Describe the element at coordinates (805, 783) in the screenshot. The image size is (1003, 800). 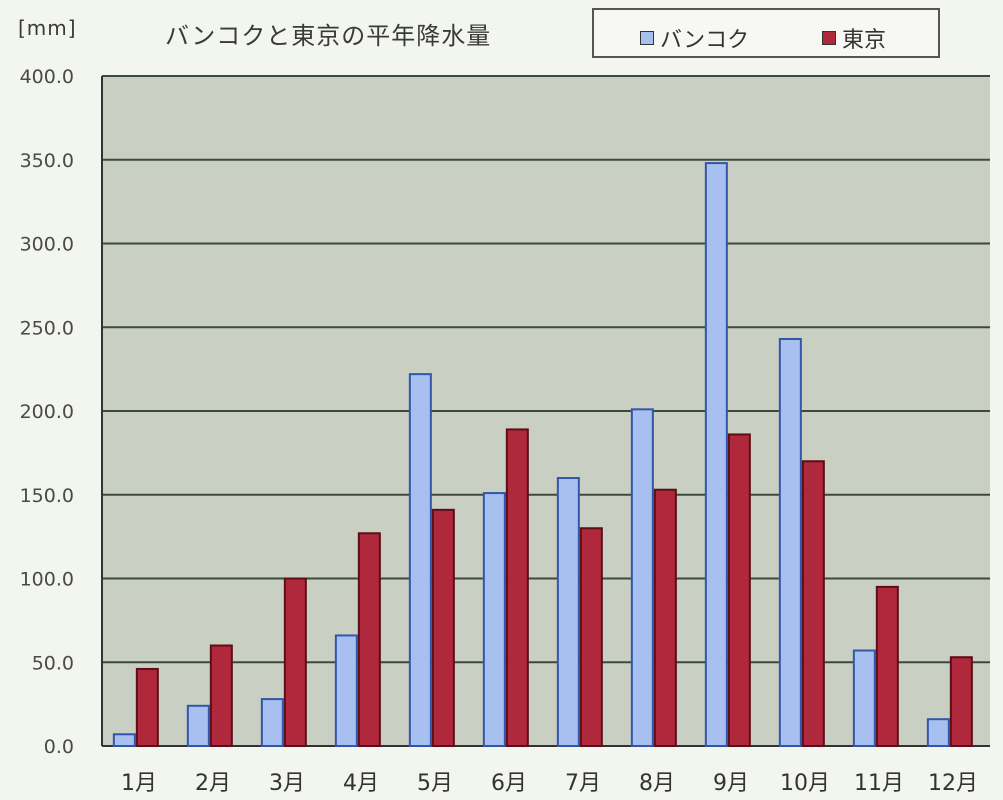
I see `x-tick-label: 10月` at that location.